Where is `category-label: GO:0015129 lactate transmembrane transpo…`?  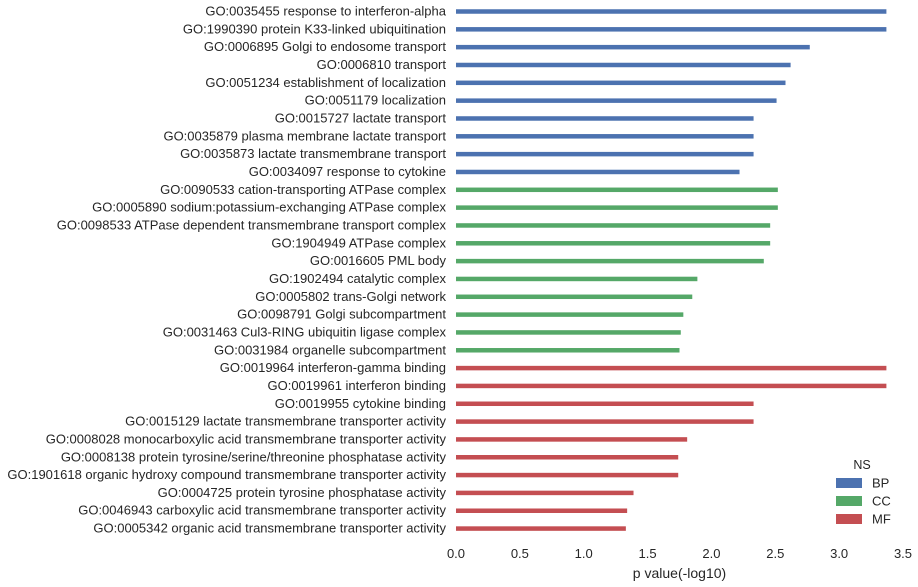
category-label: GO:0015129 lactate transmembrane transpo… is located at coordinates (285, 421).